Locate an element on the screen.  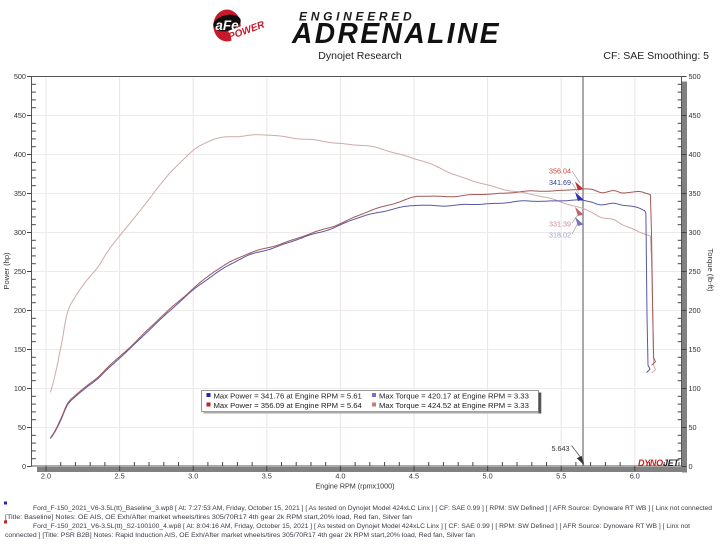
svg-text: 5.0 is located at coordinates (488, 476).